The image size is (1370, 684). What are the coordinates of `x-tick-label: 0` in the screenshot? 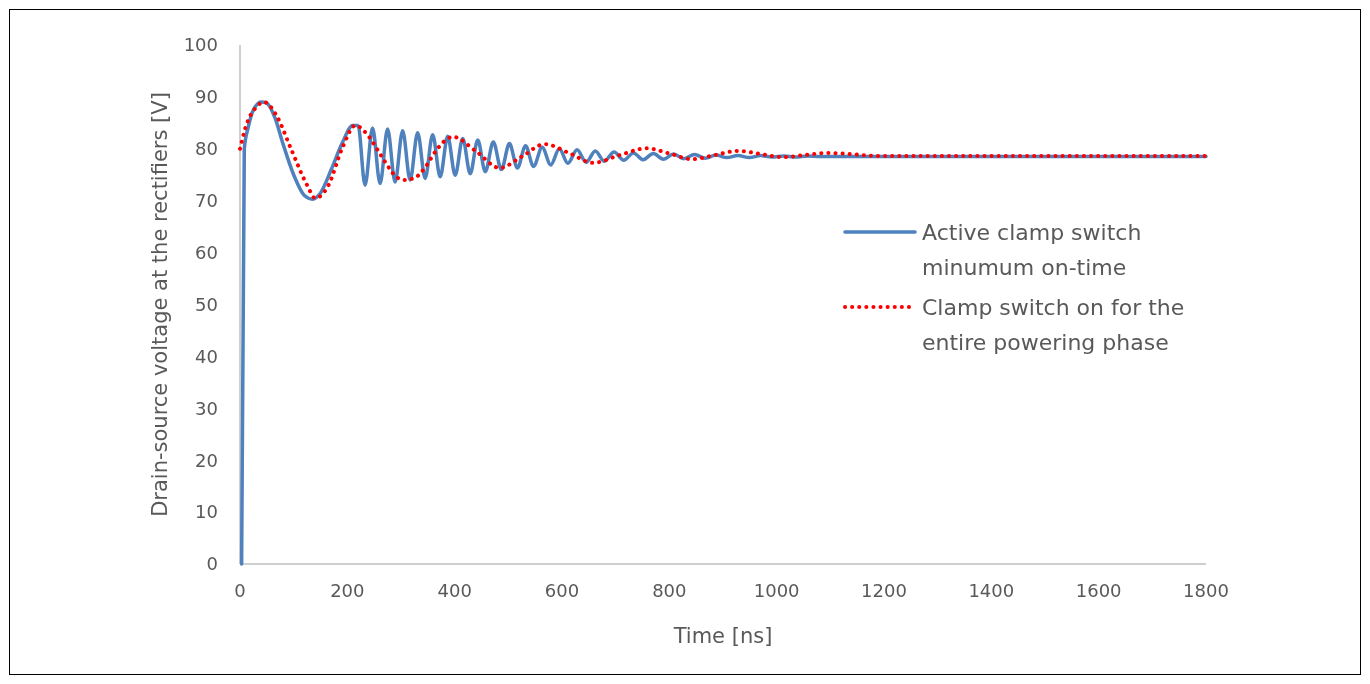 It's located at (240, 590).